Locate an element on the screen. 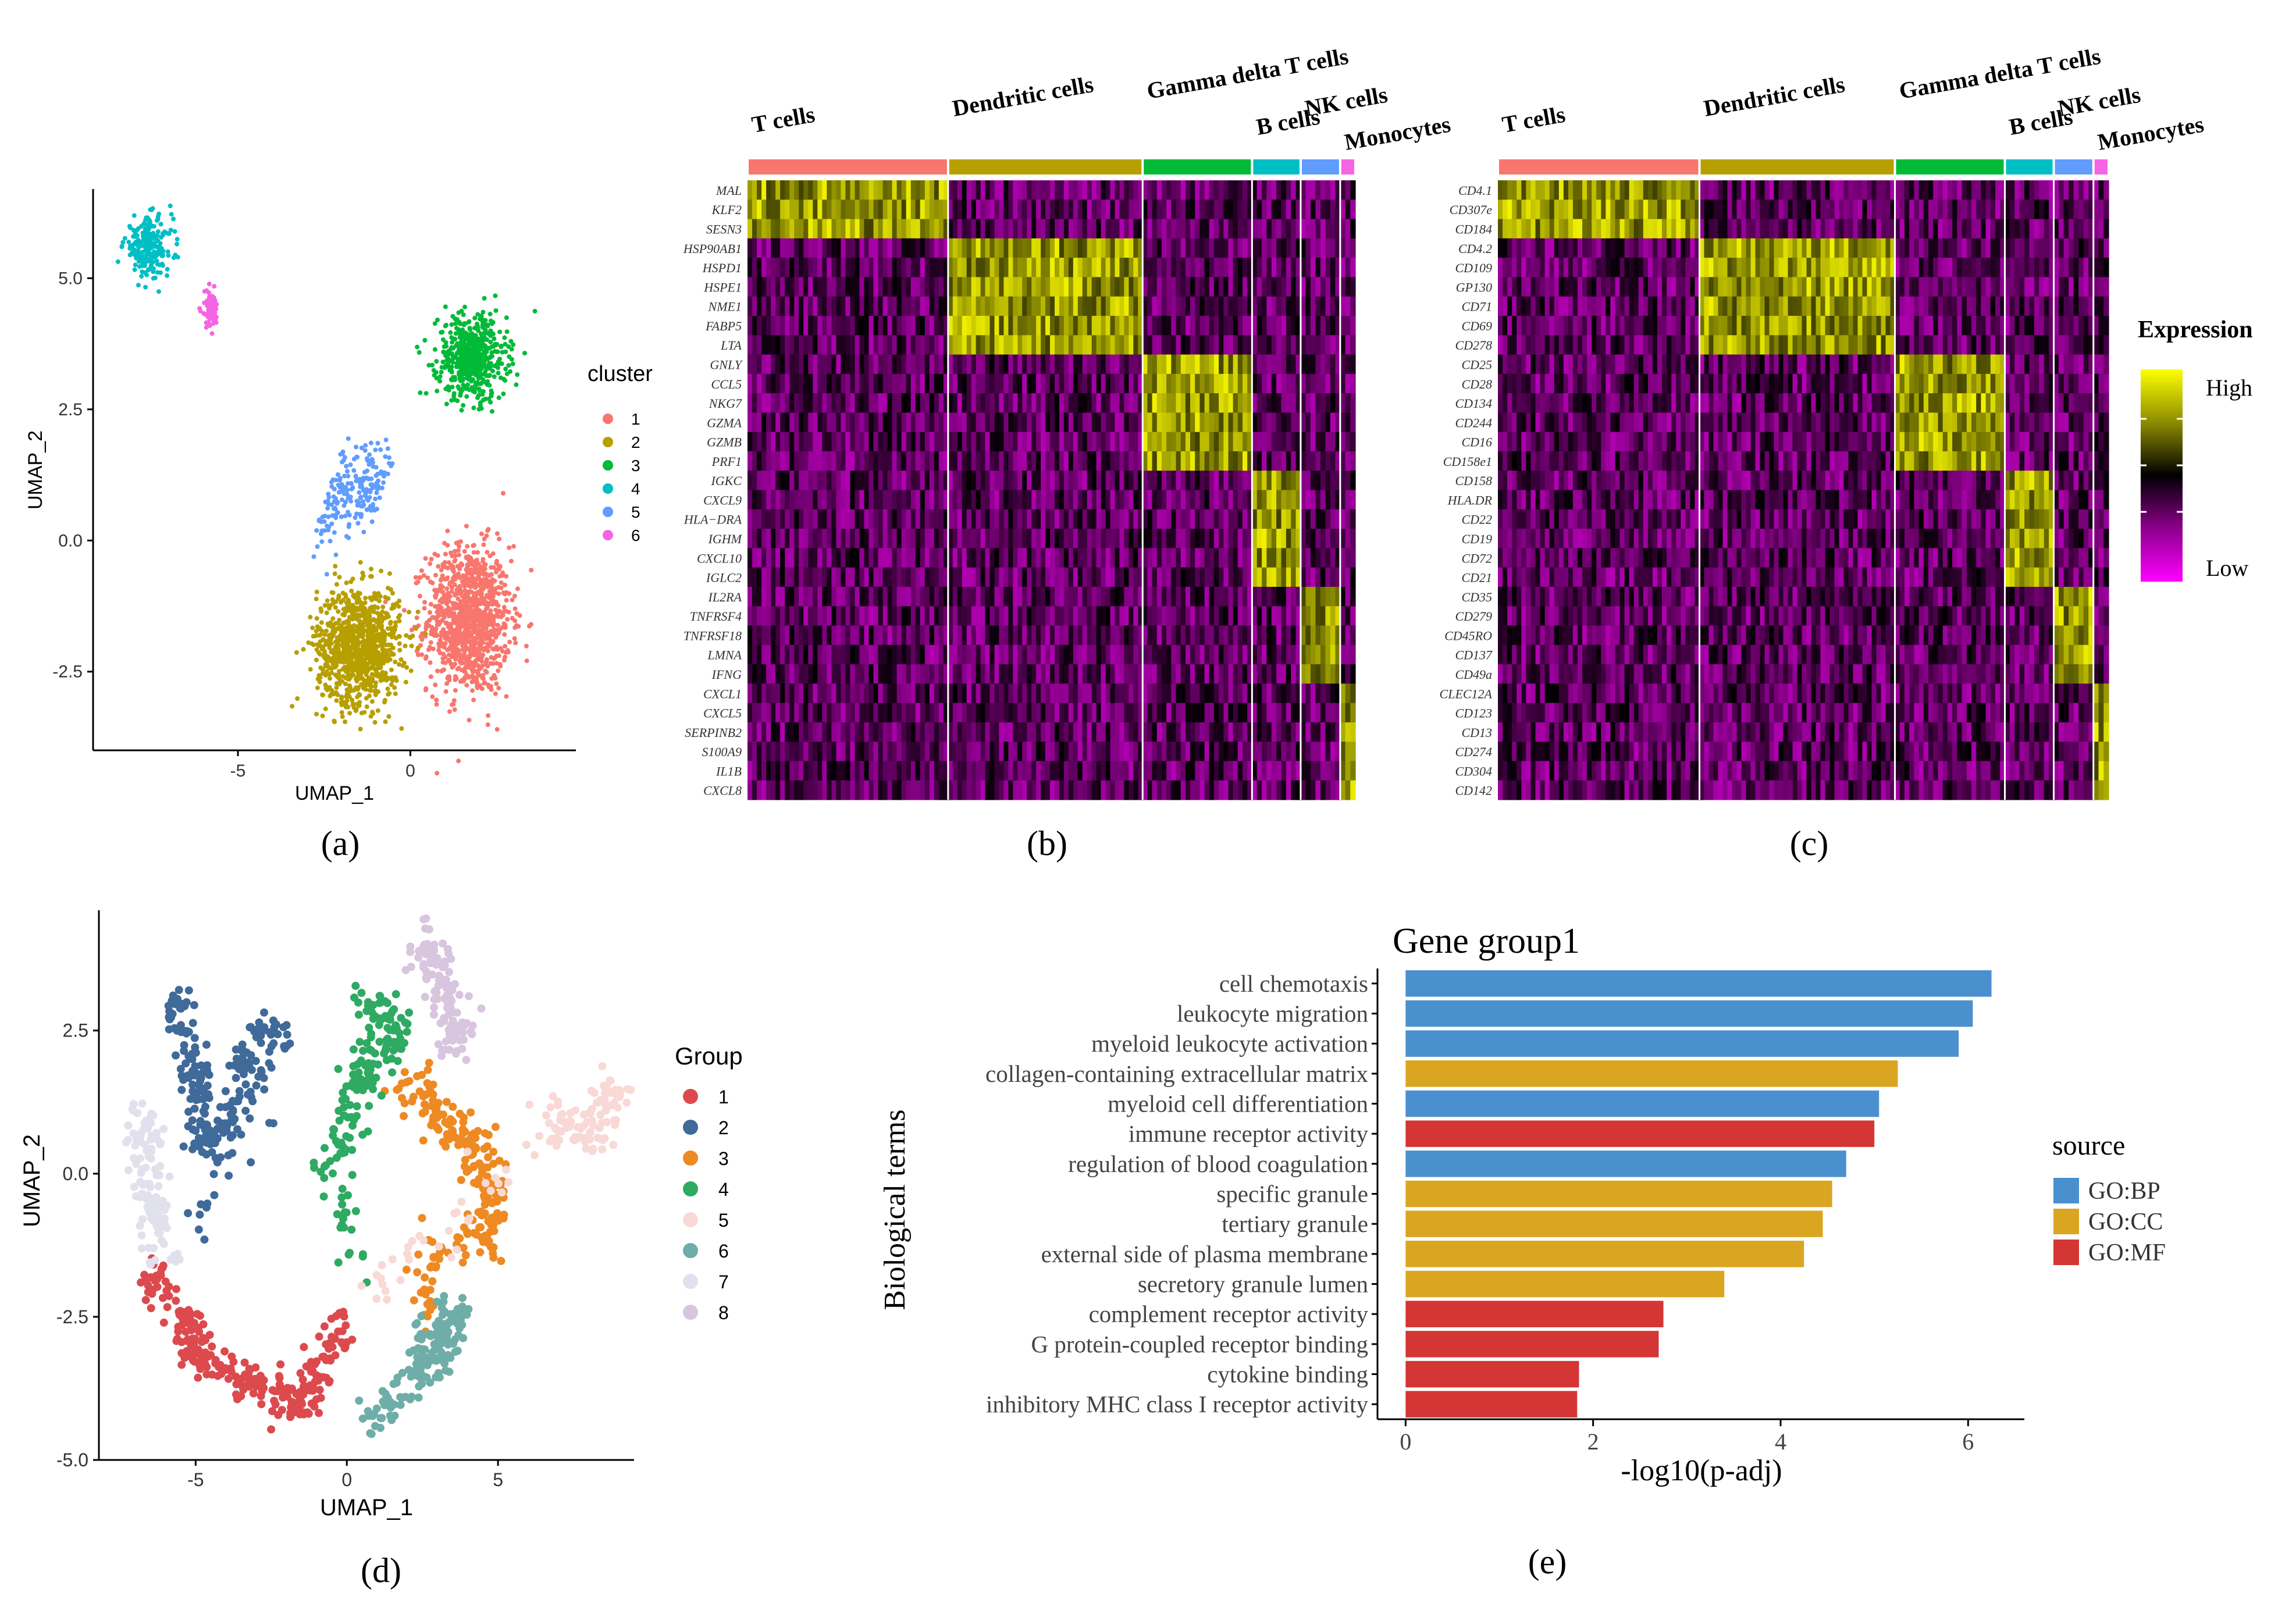 The image size is (2296, 1617). column-group-bar is located at coordinates (1599, 166).